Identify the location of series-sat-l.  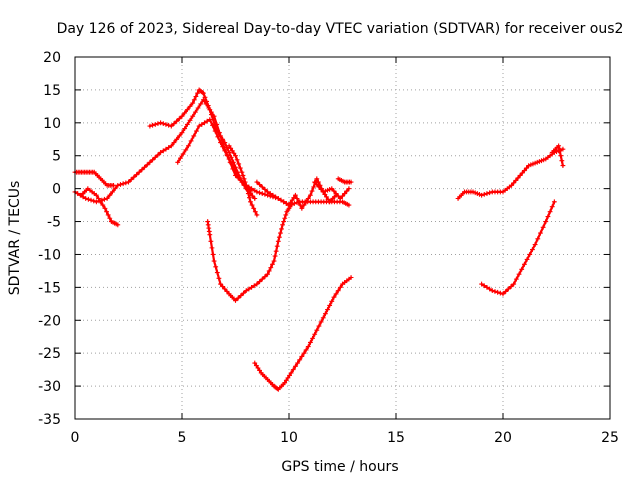
(303, 333).